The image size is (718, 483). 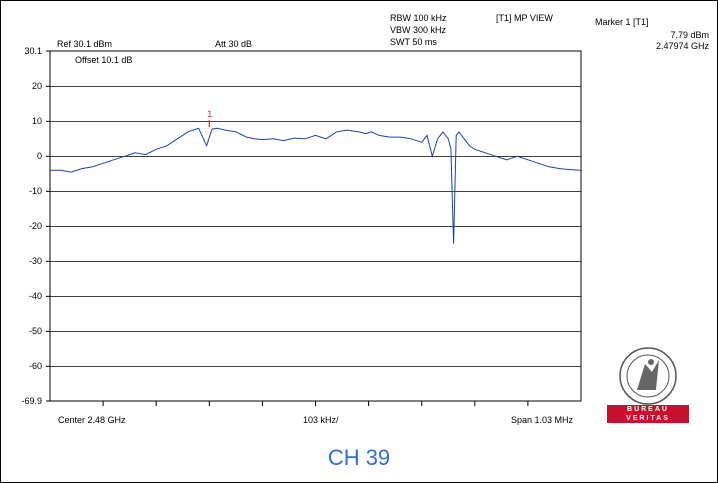 I want to click on y-tick-label: -60, so click(x=35, y=366).